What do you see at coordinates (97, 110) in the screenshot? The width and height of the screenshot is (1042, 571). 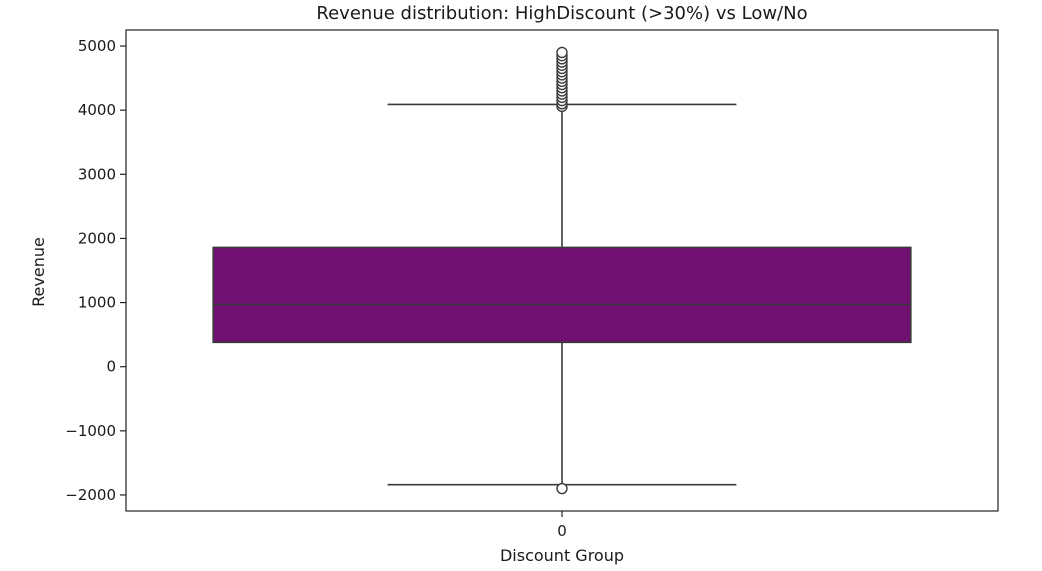 I see `y-tick-label: 4000` at bounding box center [97, 110].